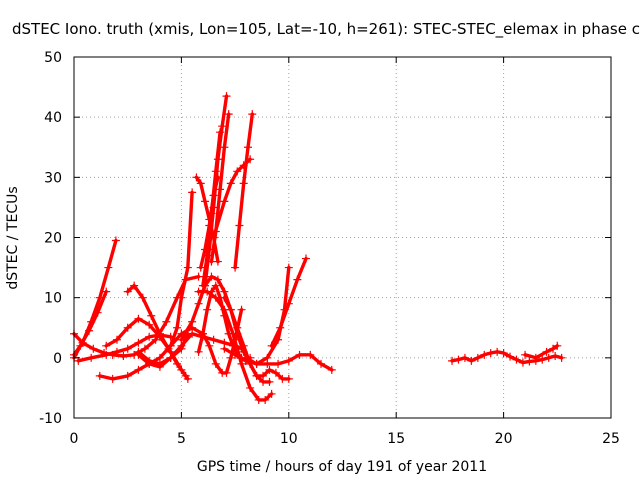  I want to click on y-axis-label: dSTEC / TECUs, so click(13, 237).